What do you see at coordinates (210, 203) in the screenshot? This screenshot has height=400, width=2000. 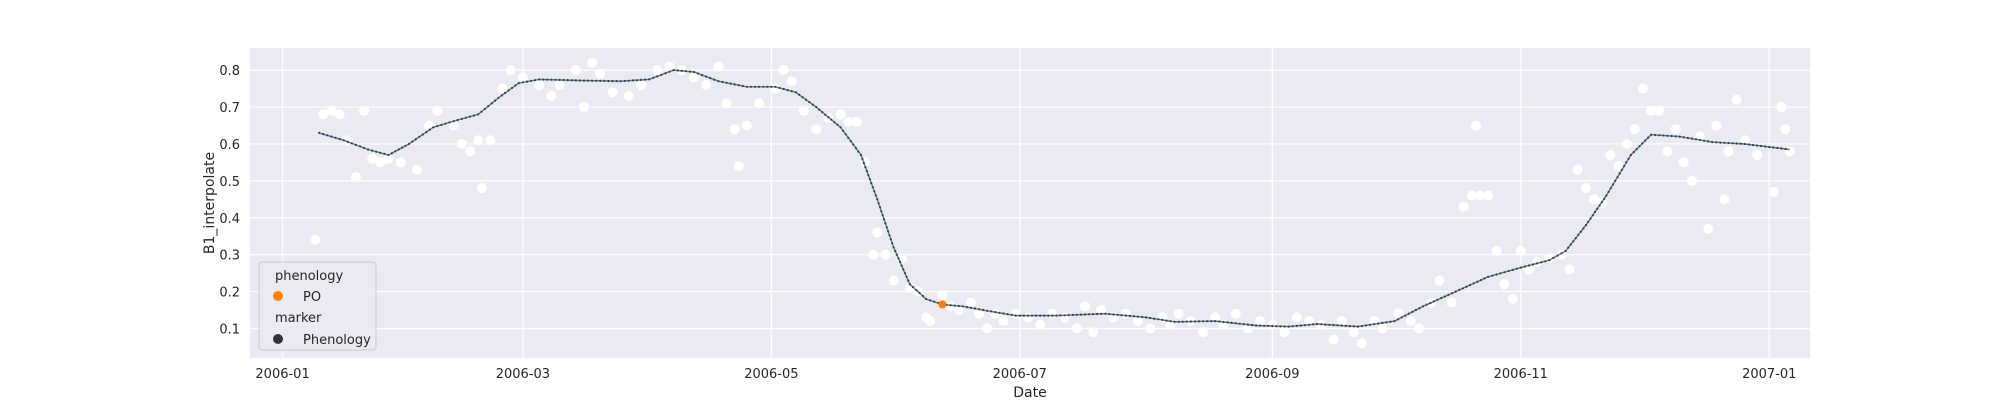 I see `y-axis-label: B1_interpolate` at bounding box center [210, 203].